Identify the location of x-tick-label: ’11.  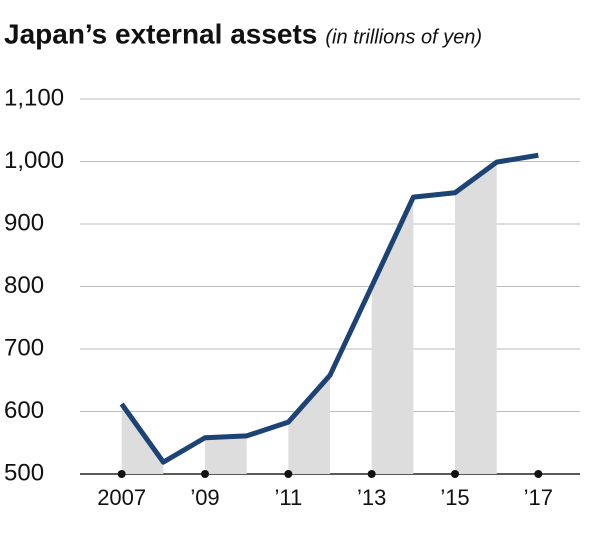
(288, 497).